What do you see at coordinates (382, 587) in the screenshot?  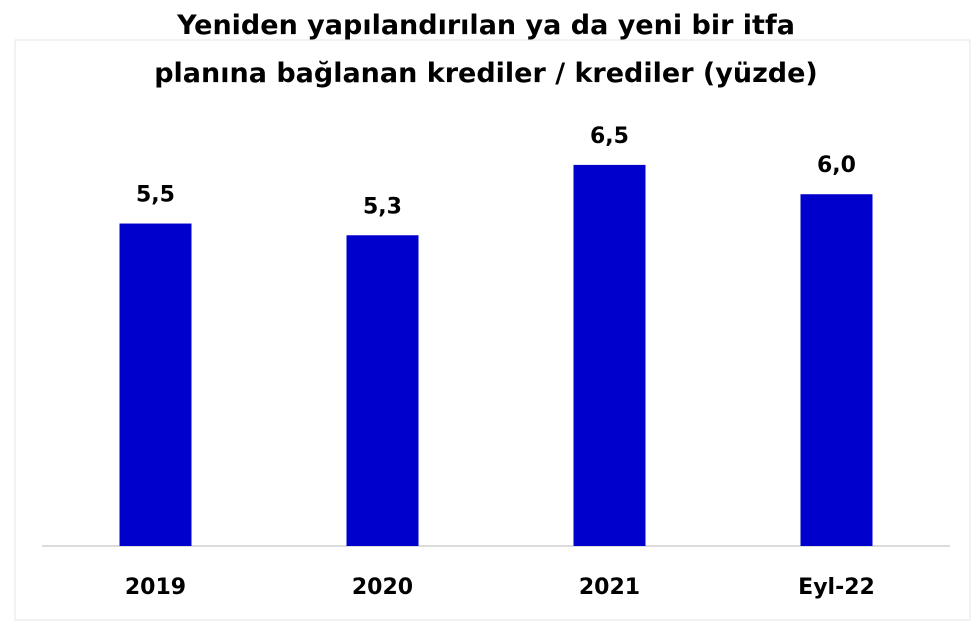 I see `x-tick-label: 2020` at bounding box center [382, 587].